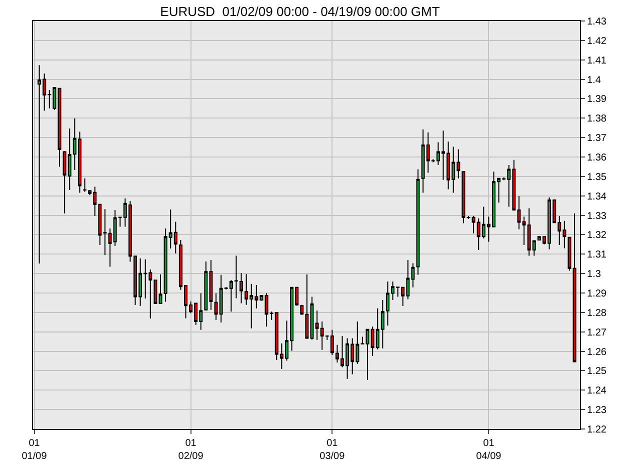  What do you see at coordinates (597, 294) in the screenshot?
I see `y-tick-label: 1.29` at bounding box center [597, 294].